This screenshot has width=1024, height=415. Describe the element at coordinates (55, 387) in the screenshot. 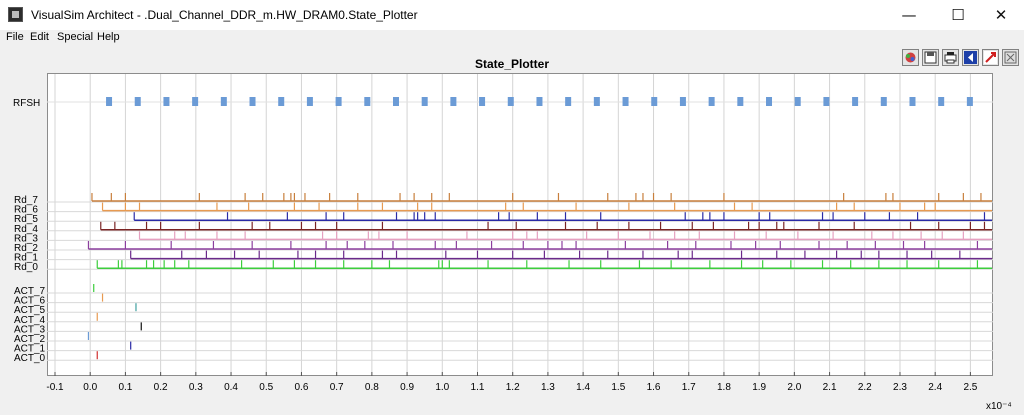

I see `x-tick-label: -0.1` at that location.